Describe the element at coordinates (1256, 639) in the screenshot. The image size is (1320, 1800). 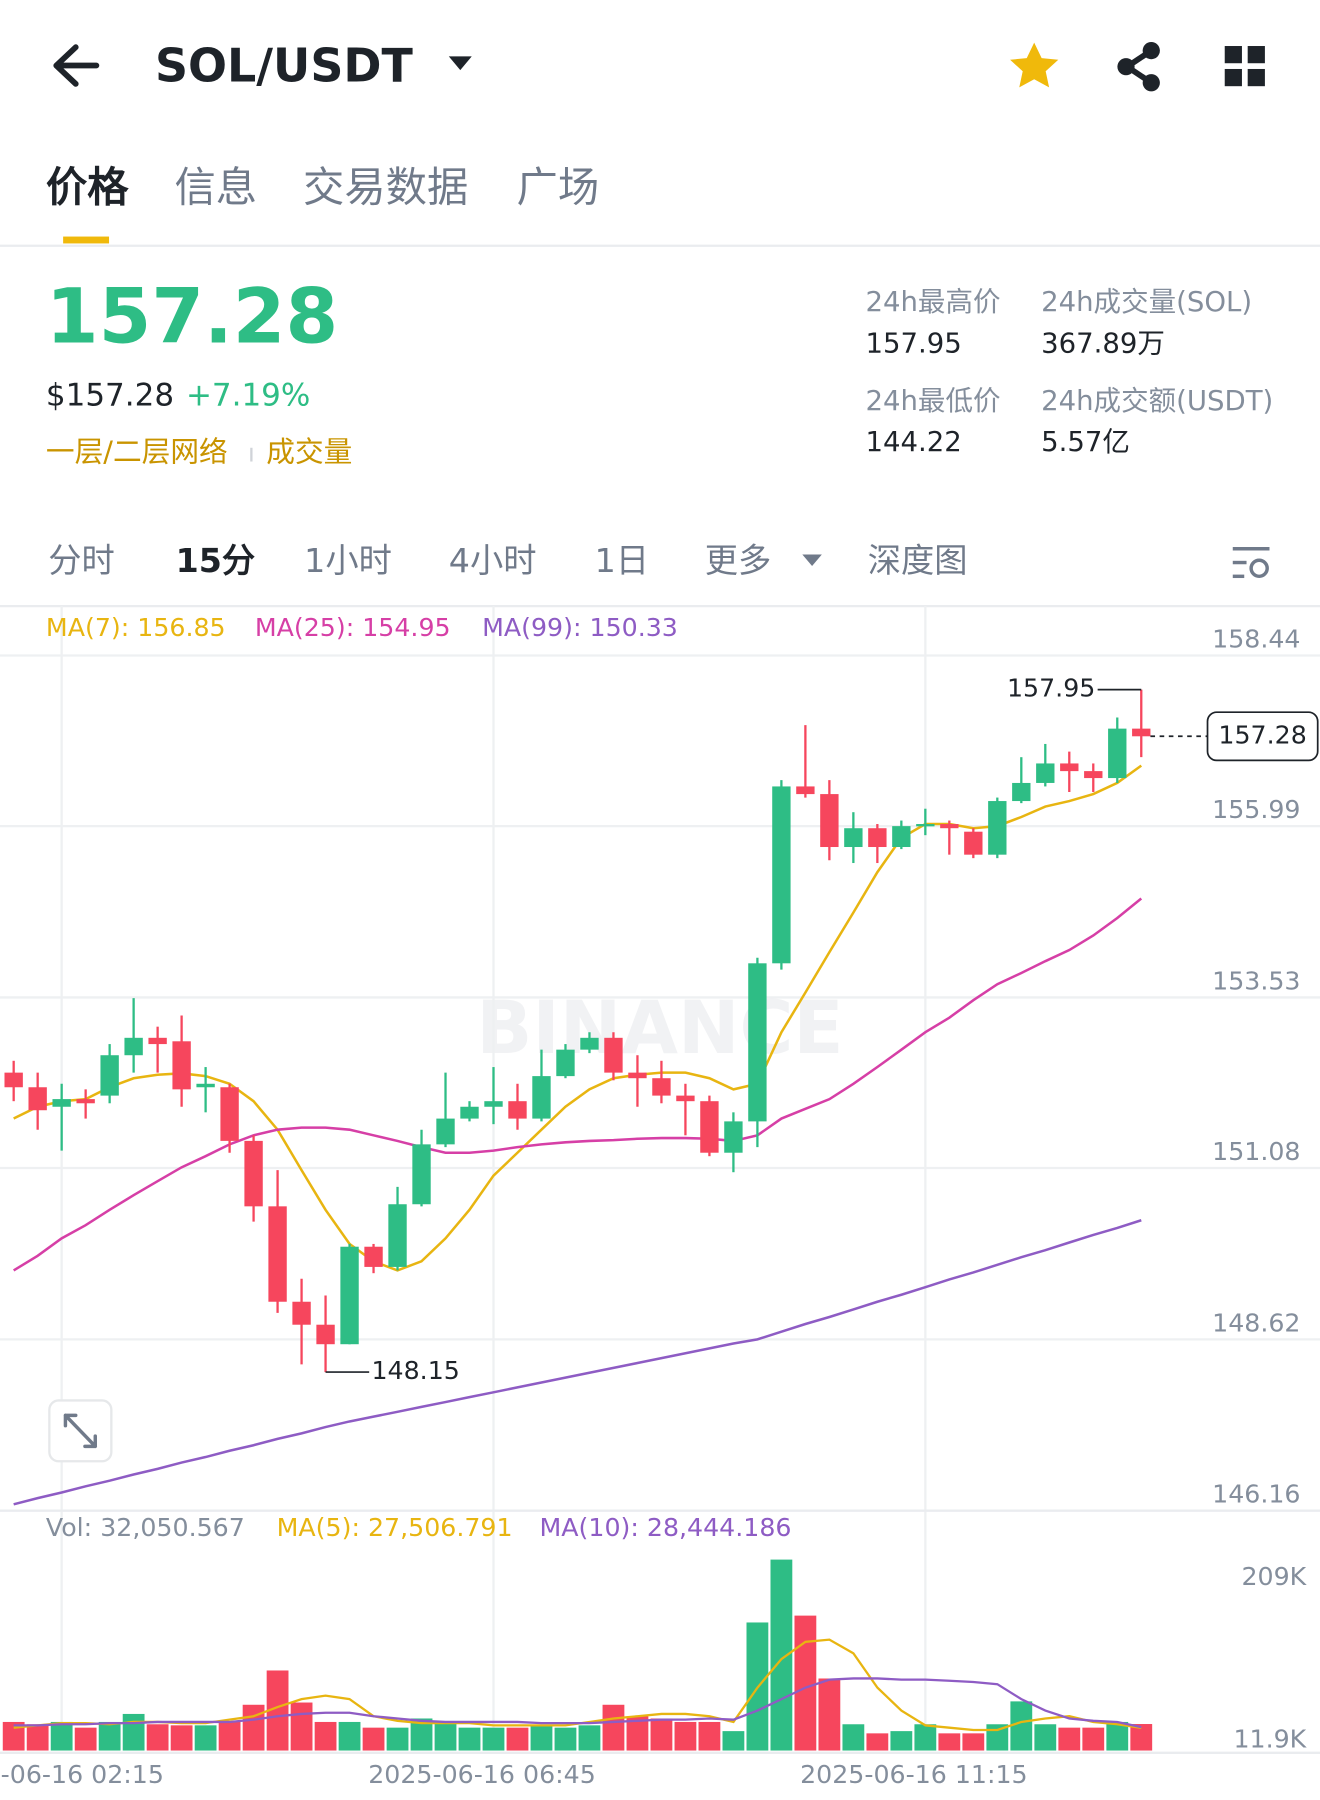
I see `y-tick-label: 158.44` at that location.